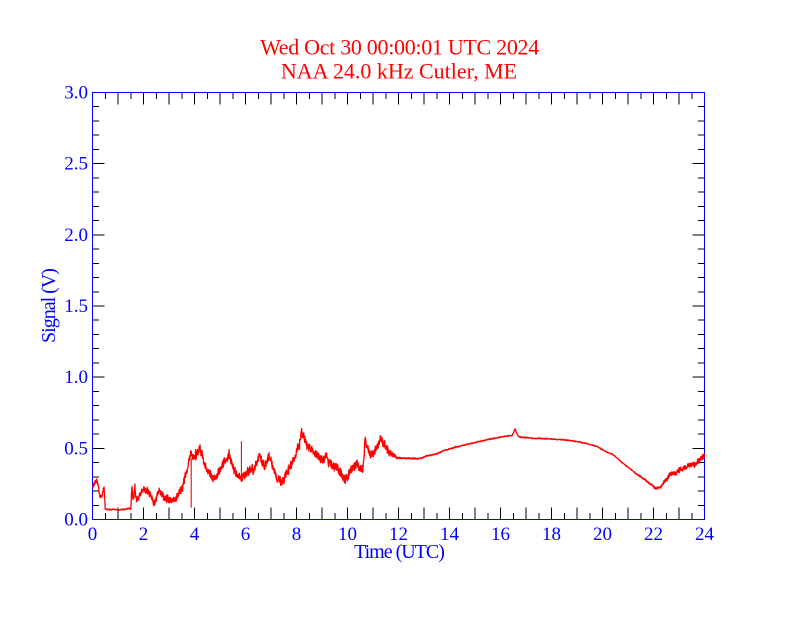 This screenshot has height=617, width=792. What do you see at coordinates (399, 71) in the screenshot?
I see `svg-text: NAA 24.0 kHz Cutler, ME` at bounding box center [399, 71].